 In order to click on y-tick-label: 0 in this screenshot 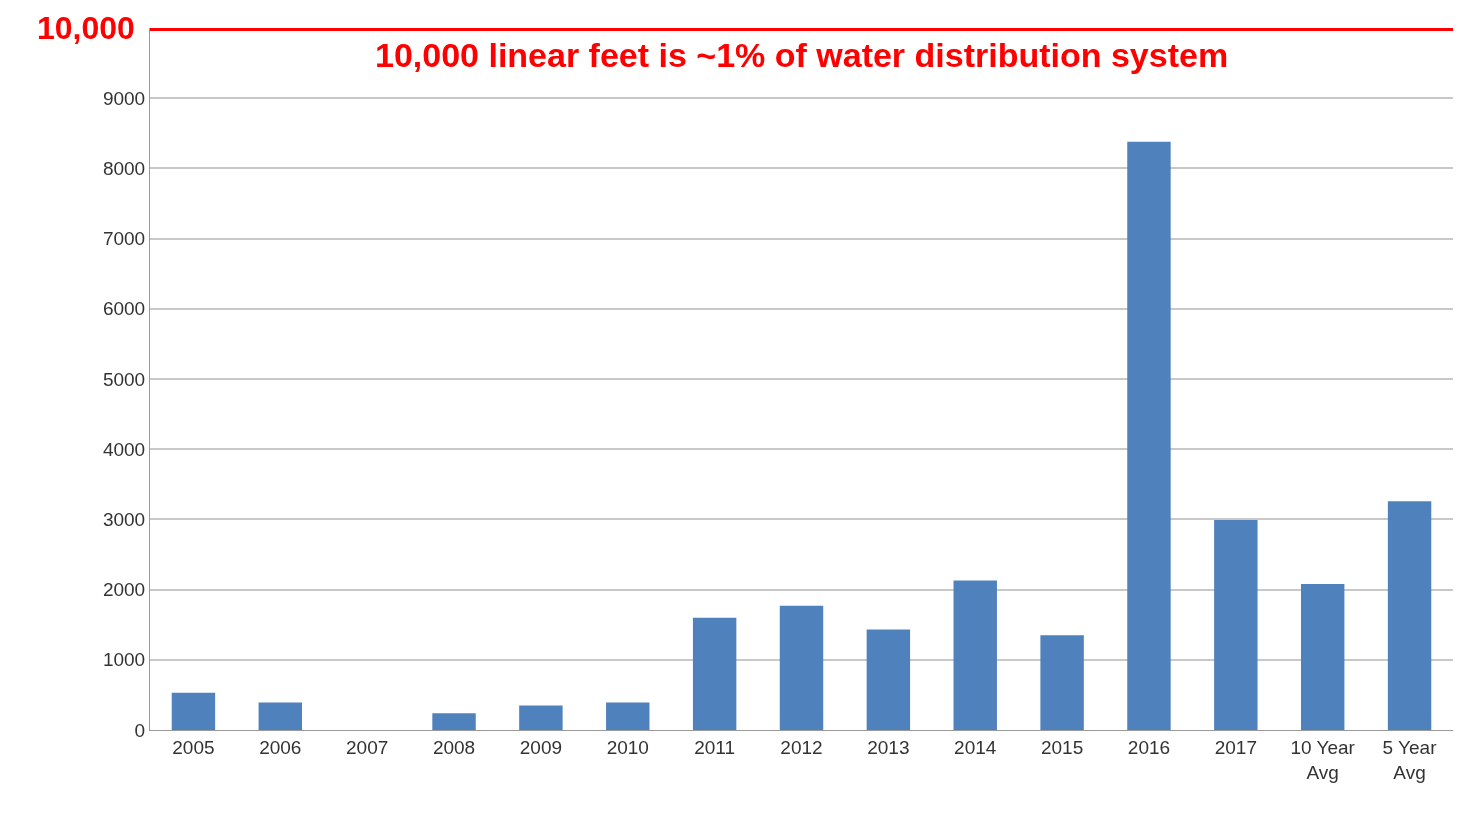, I will do `click(140, 730)`.